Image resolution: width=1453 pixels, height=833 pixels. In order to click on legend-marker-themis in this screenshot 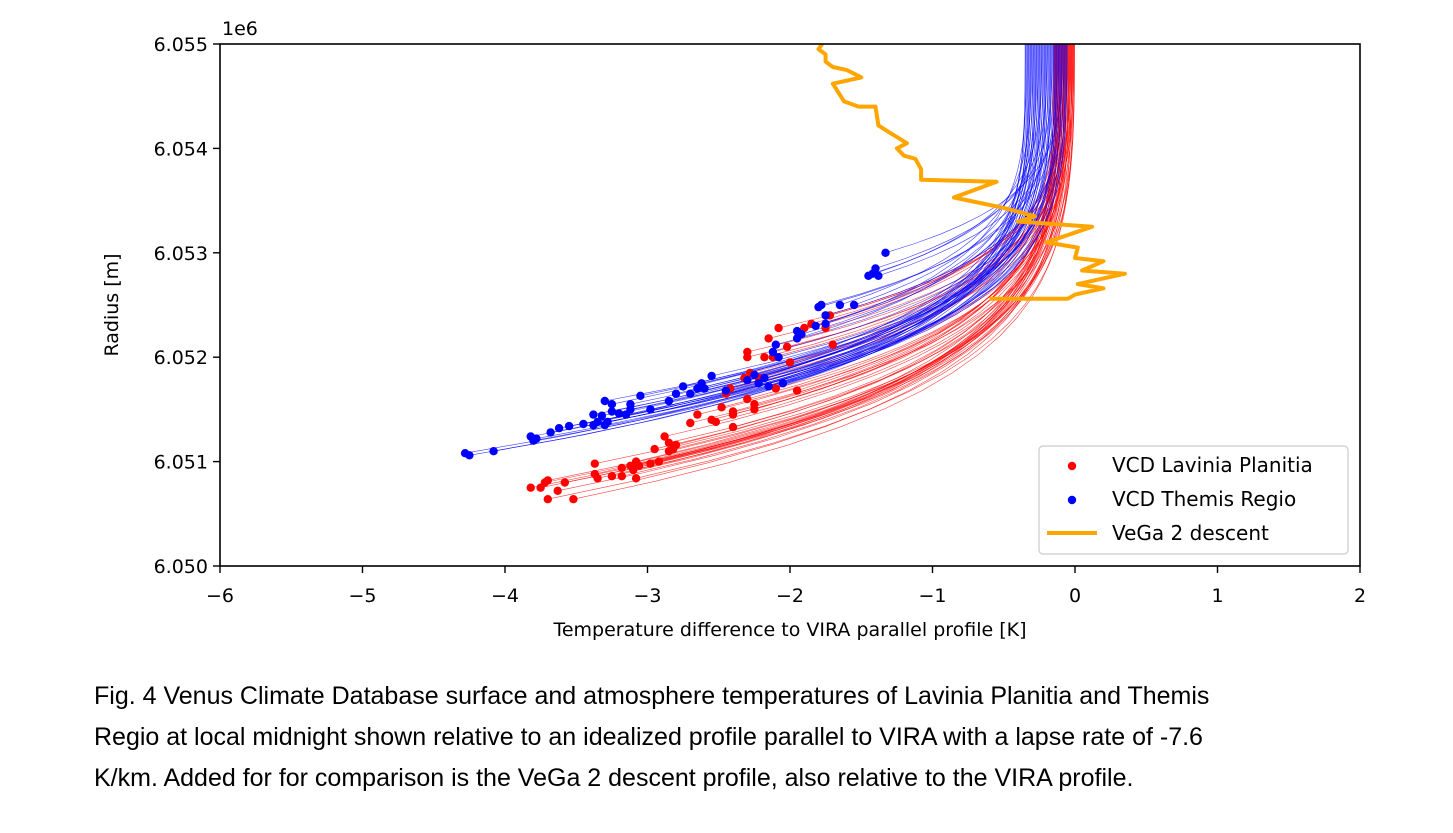, I will do `click(1072, 500)`.